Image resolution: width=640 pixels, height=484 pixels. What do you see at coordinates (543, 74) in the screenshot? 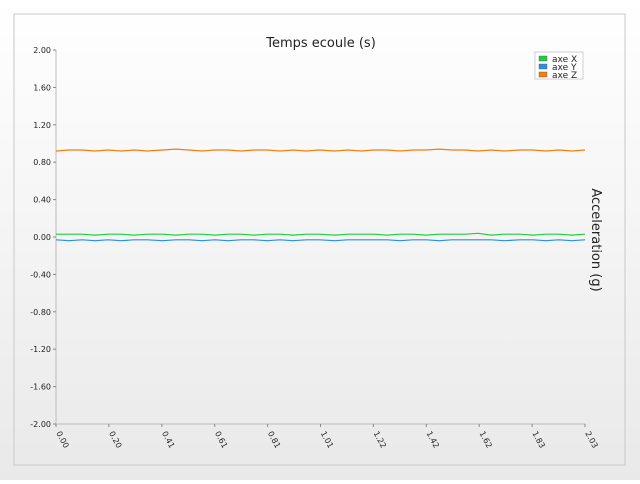
I see `legend-swatch-axe-z` at bounding box center [543, 74].